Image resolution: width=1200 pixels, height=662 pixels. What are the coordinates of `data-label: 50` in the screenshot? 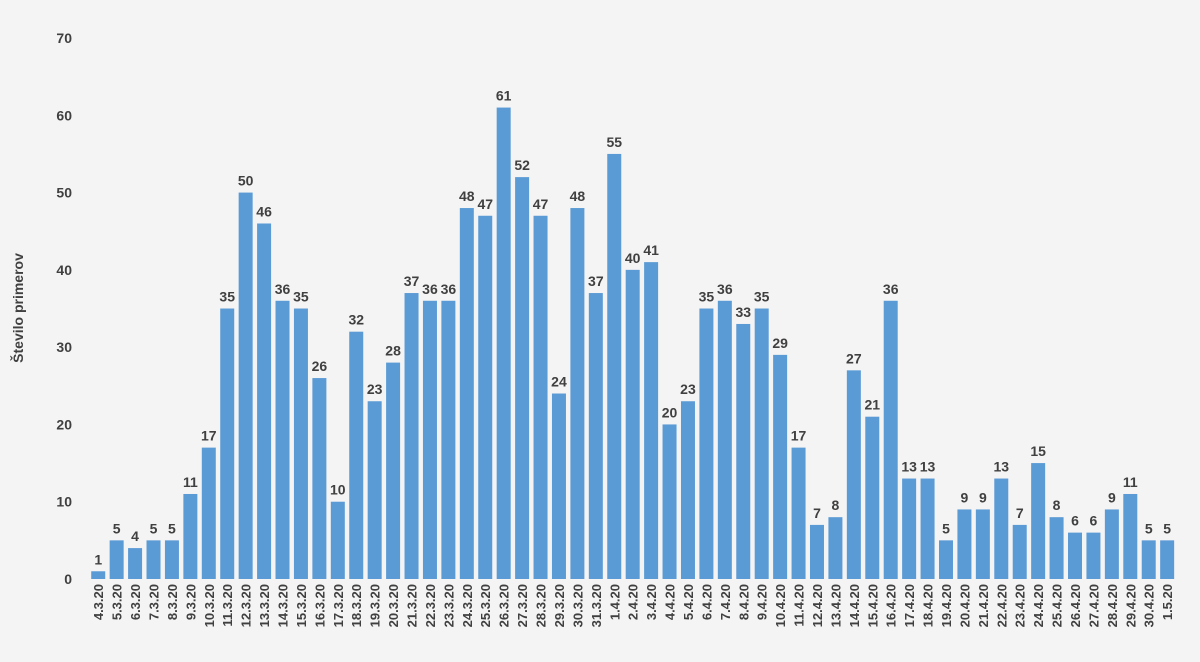 It's located at (246, 181).